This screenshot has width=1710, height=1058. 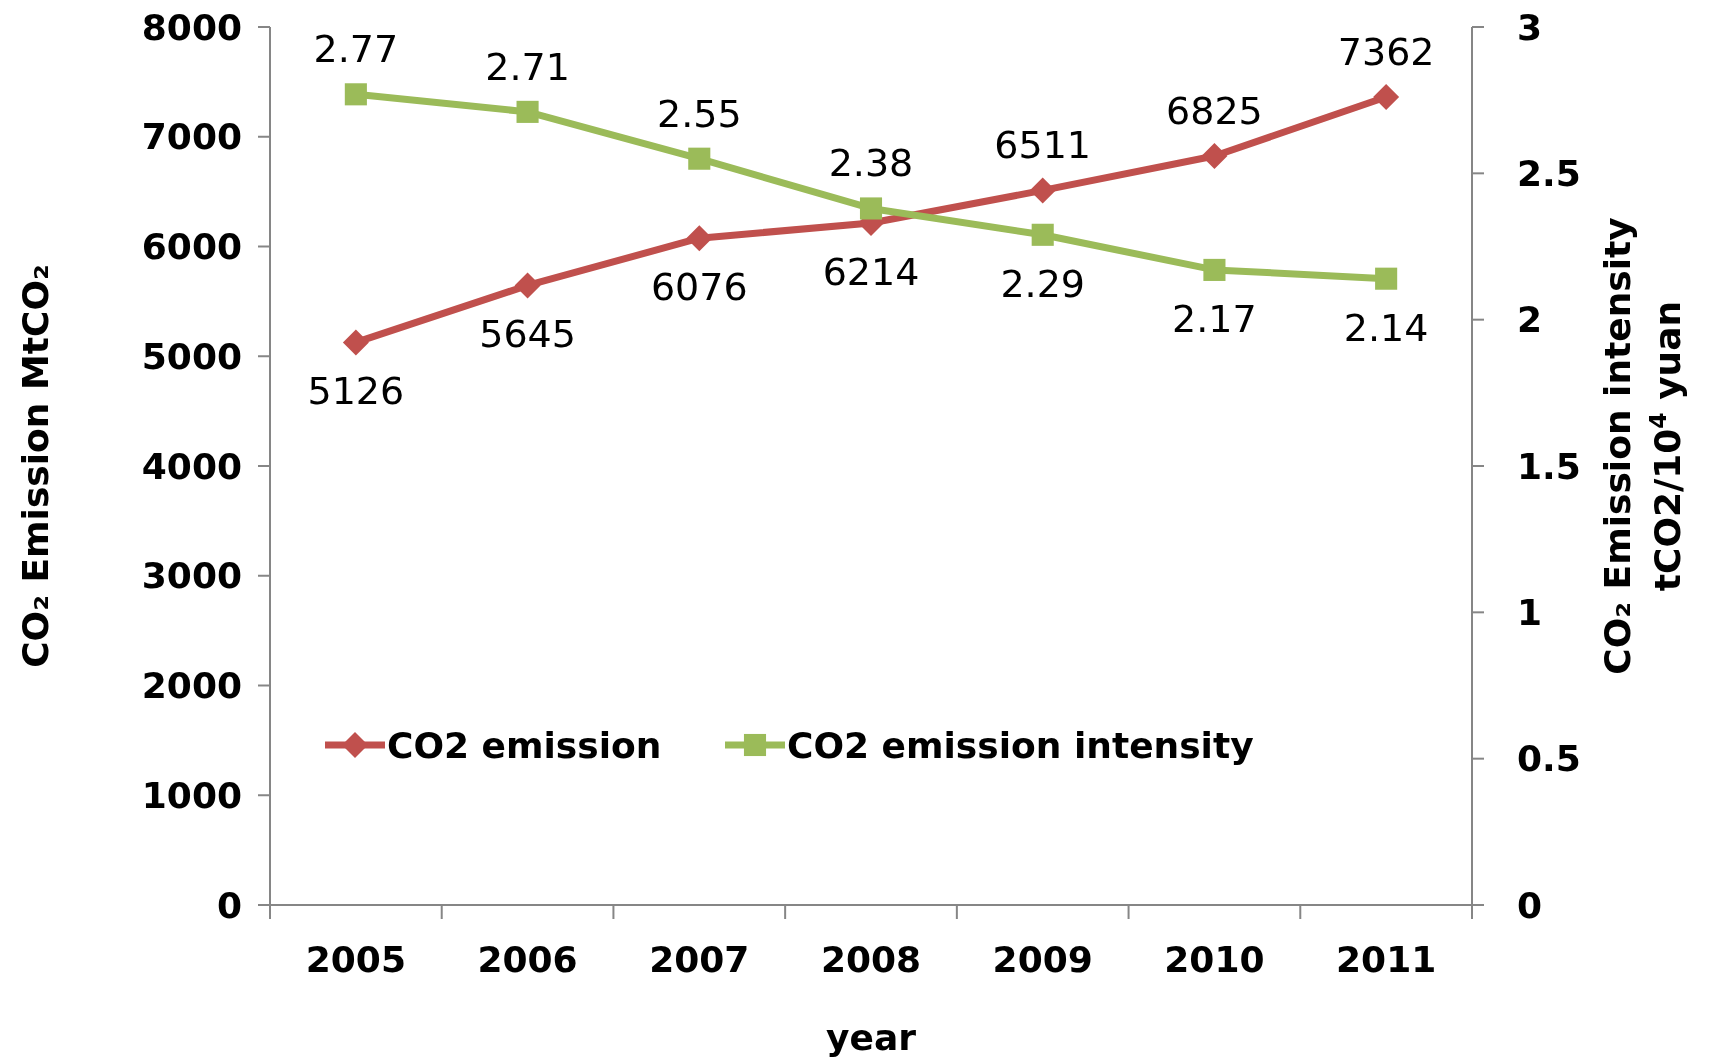 What do you see at coordinates (191, 27) in the screenshot?
I see `y-tick-label: 8000` at bounding box center [191, 27].